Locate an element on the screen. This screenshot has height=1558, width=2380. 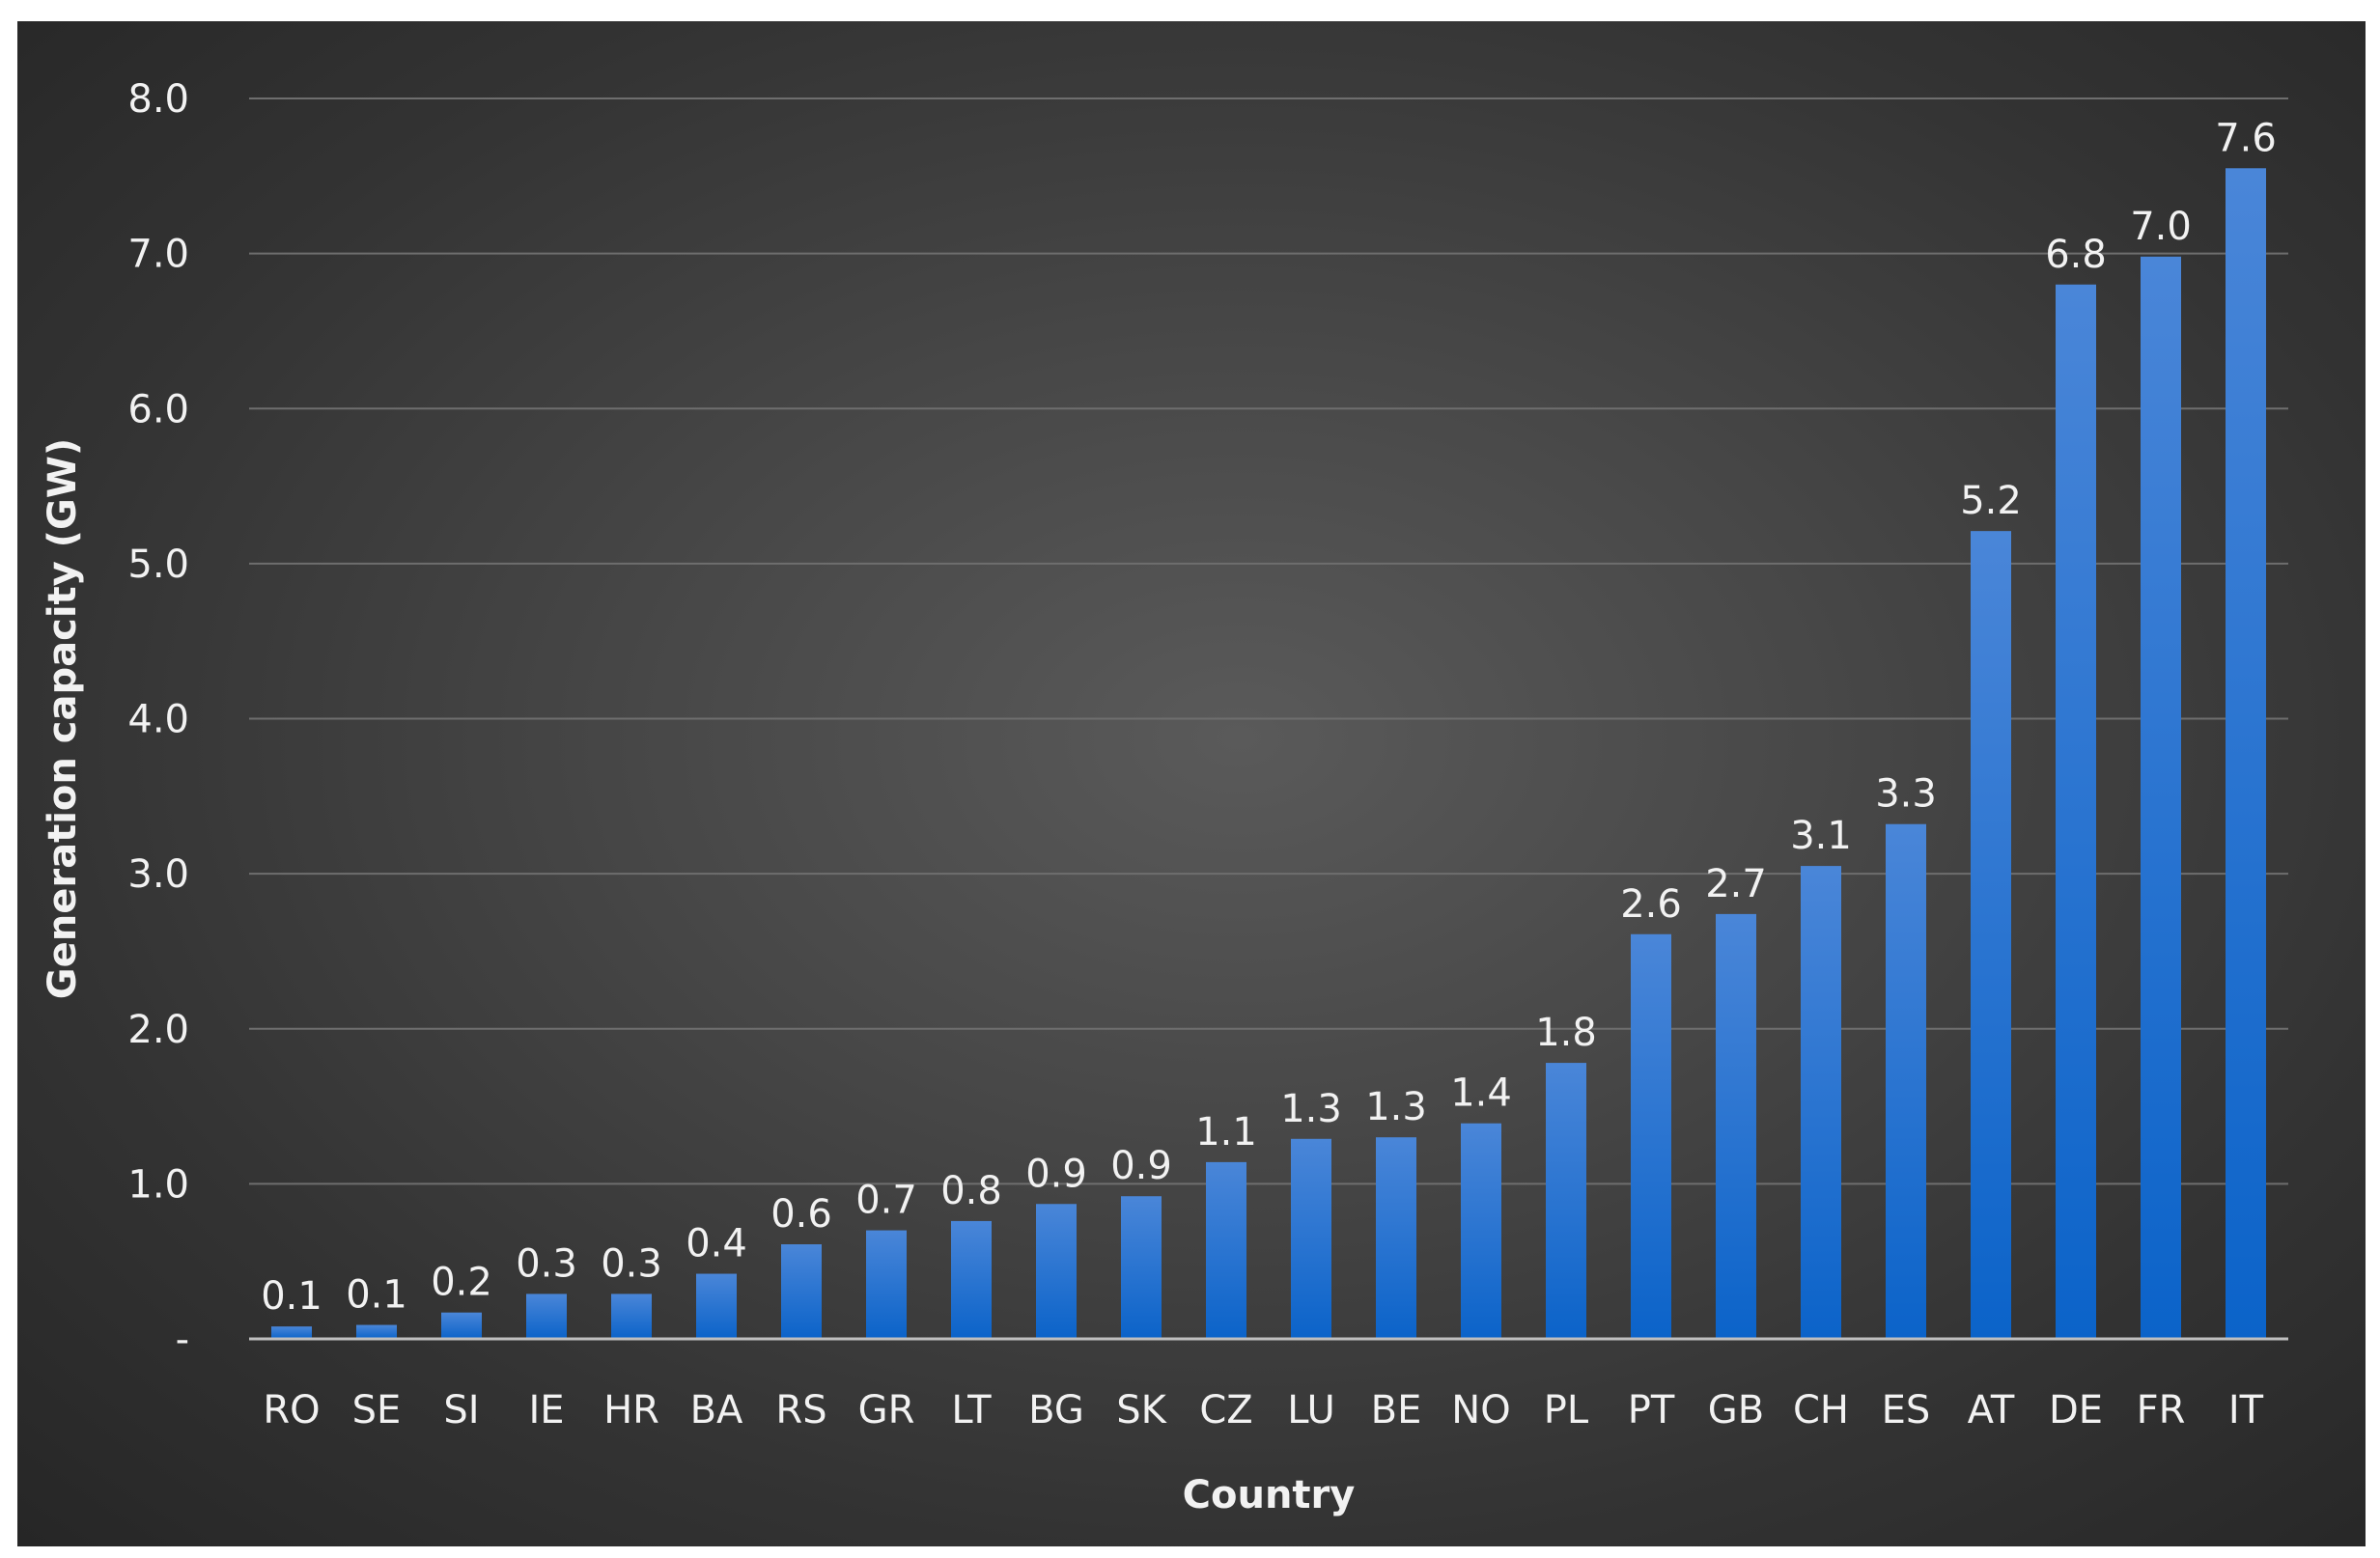
bar-si is located at coordinates (462, 1325).